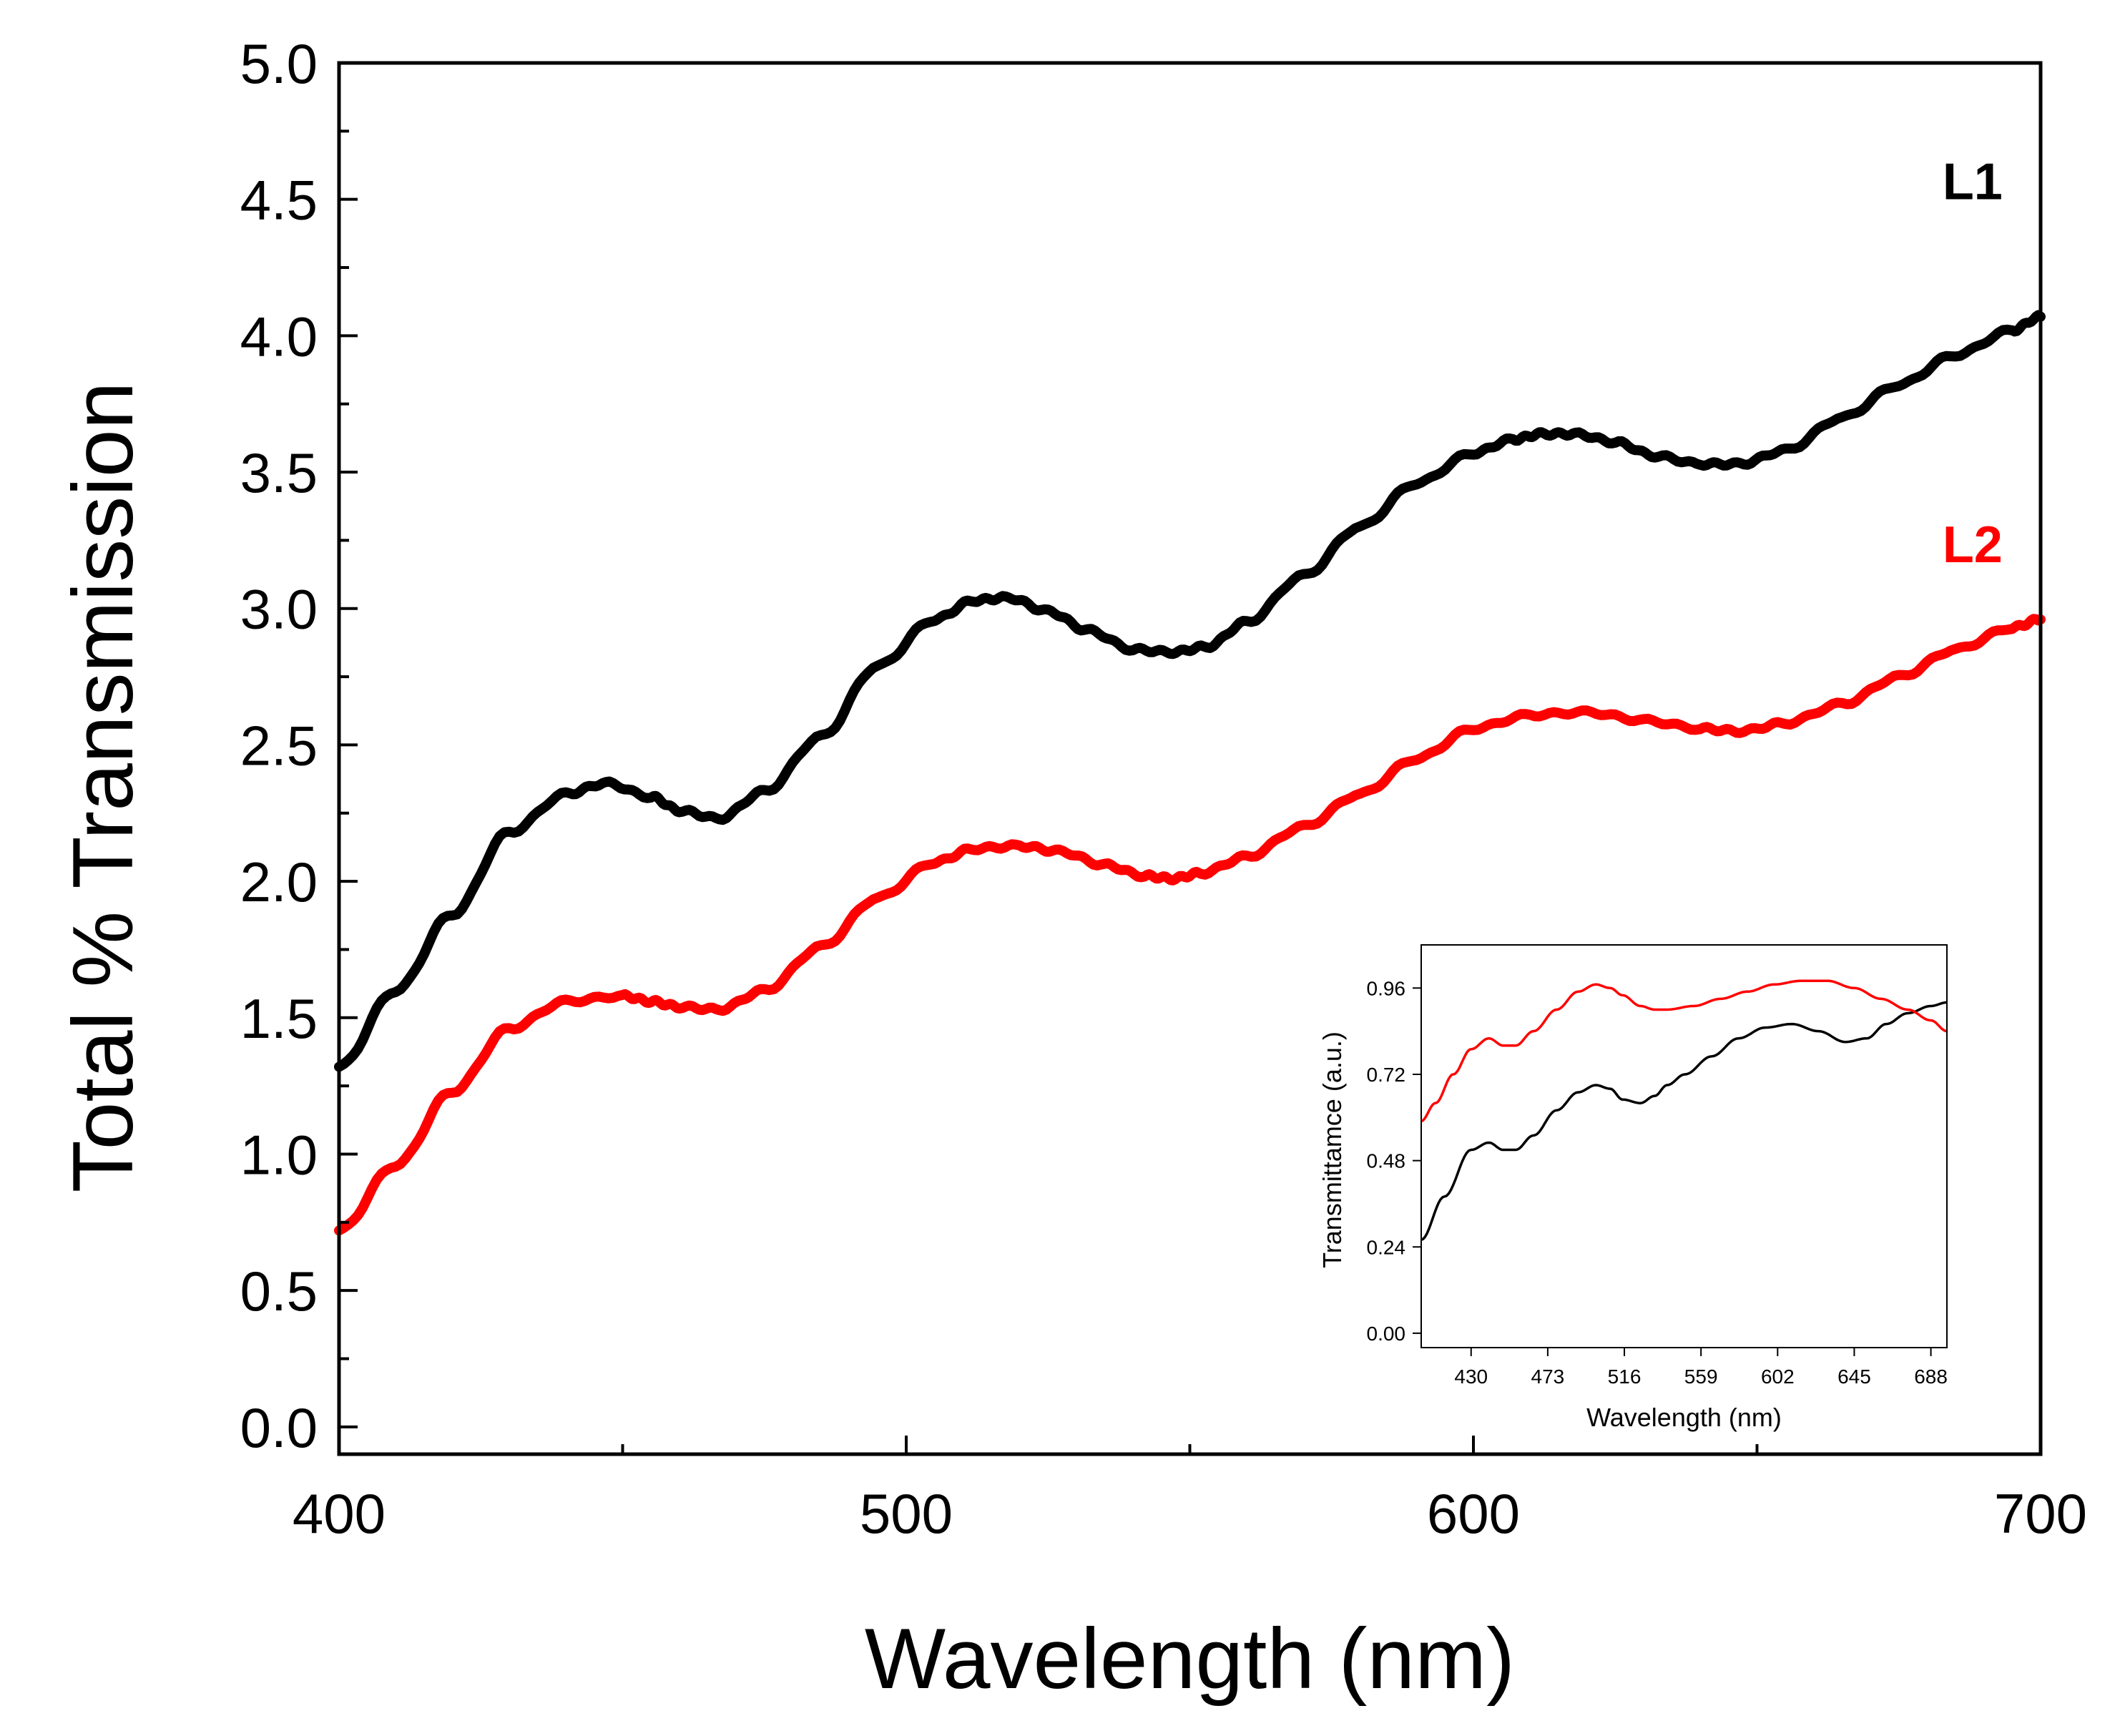 This screenshot has height=1736, width=2115. I want to click on inset-y-tick-label: 0.96, so click(1386, 988).